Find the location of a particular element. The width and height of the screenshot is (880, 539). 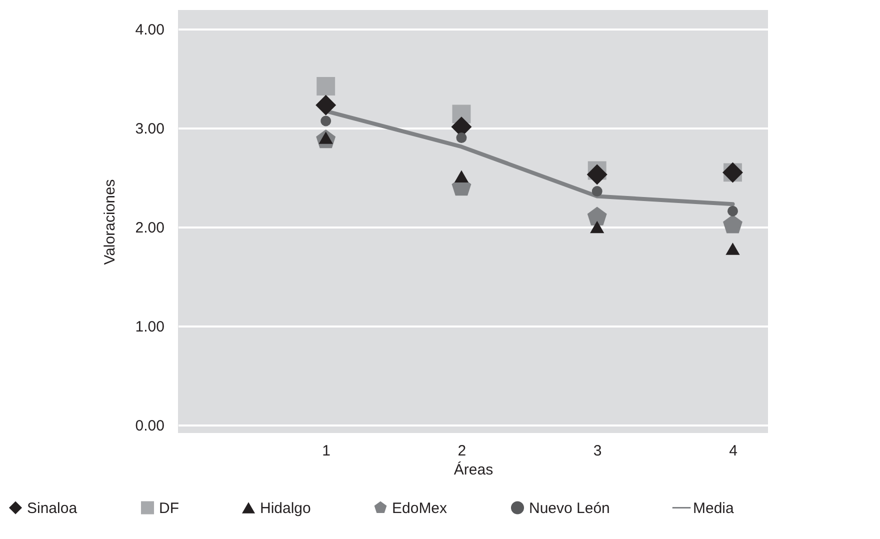

y-tick-label: 2.00 is located at coordinates (149, 227).